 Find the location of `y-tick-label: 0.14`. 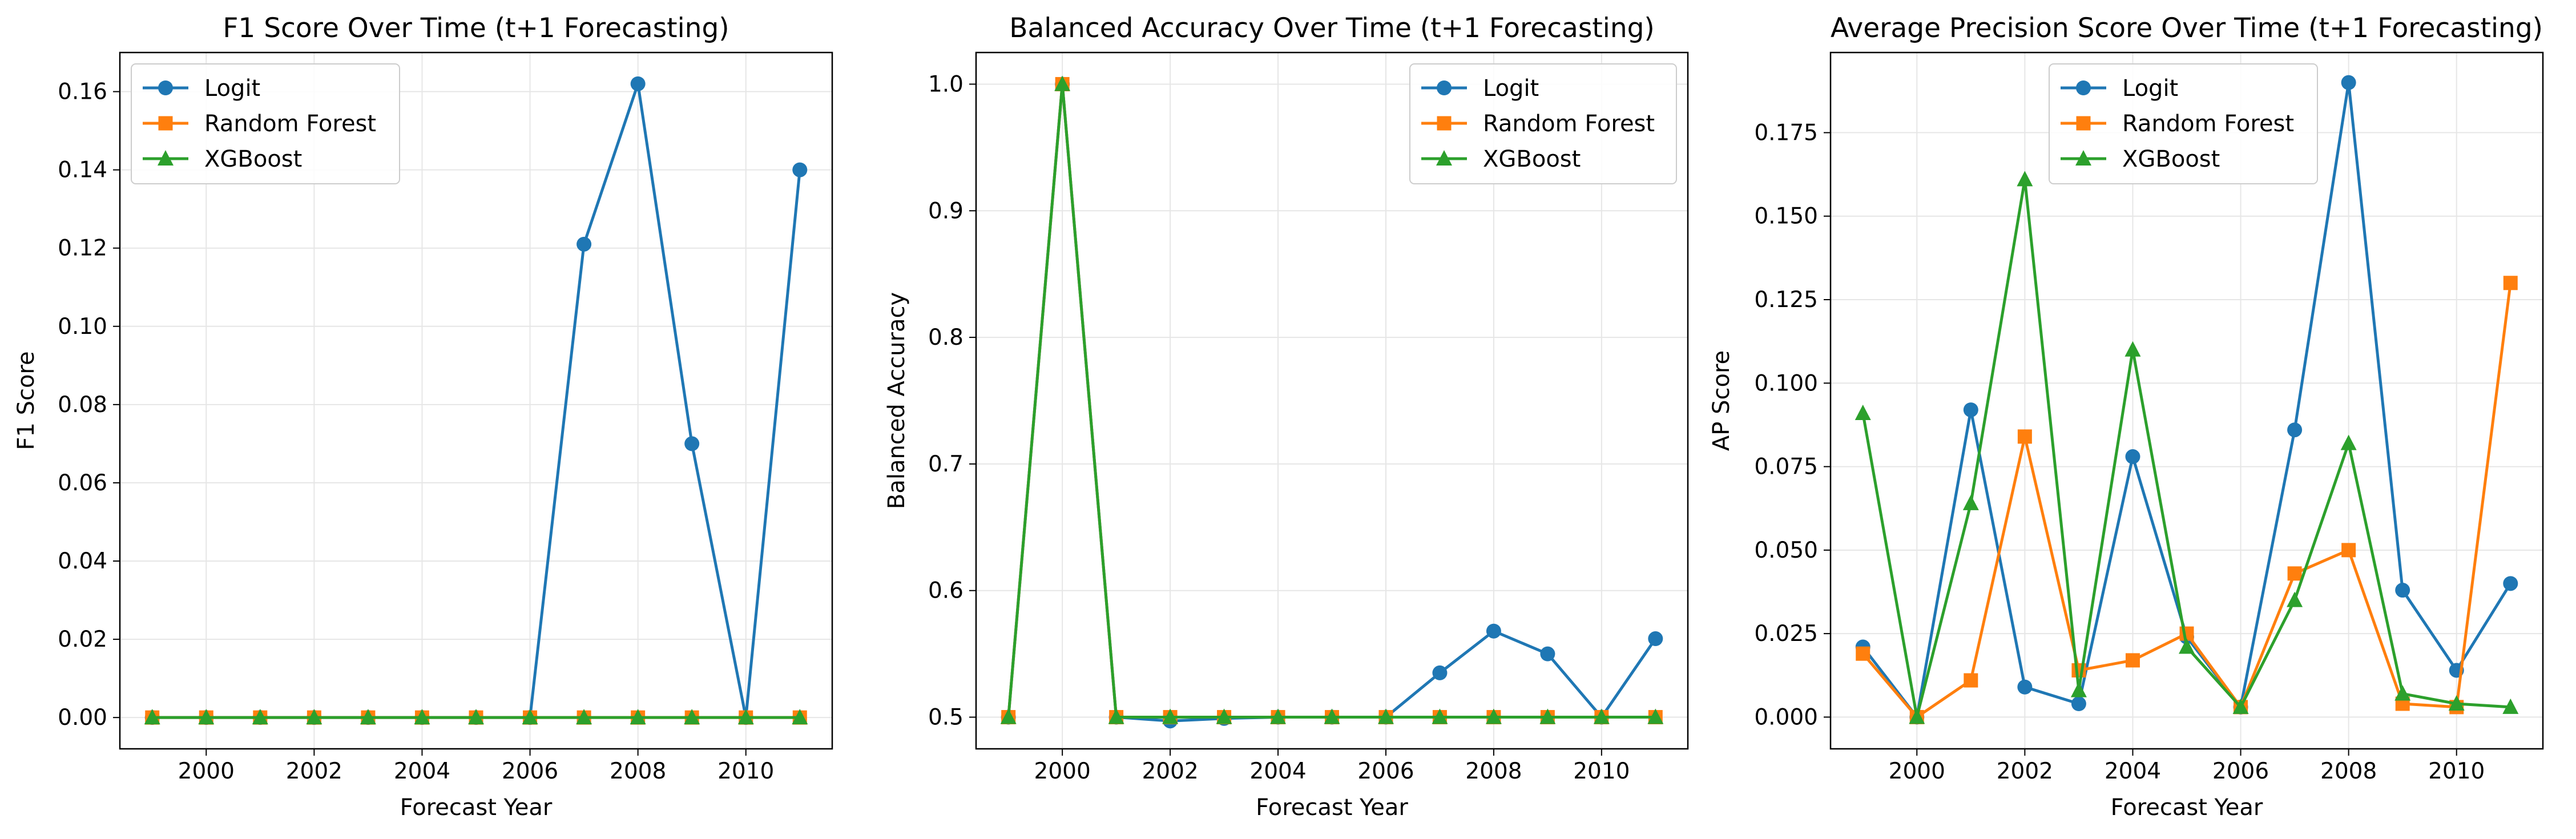

y-tick-label: 0.14 is located at coordinates (83, 171).